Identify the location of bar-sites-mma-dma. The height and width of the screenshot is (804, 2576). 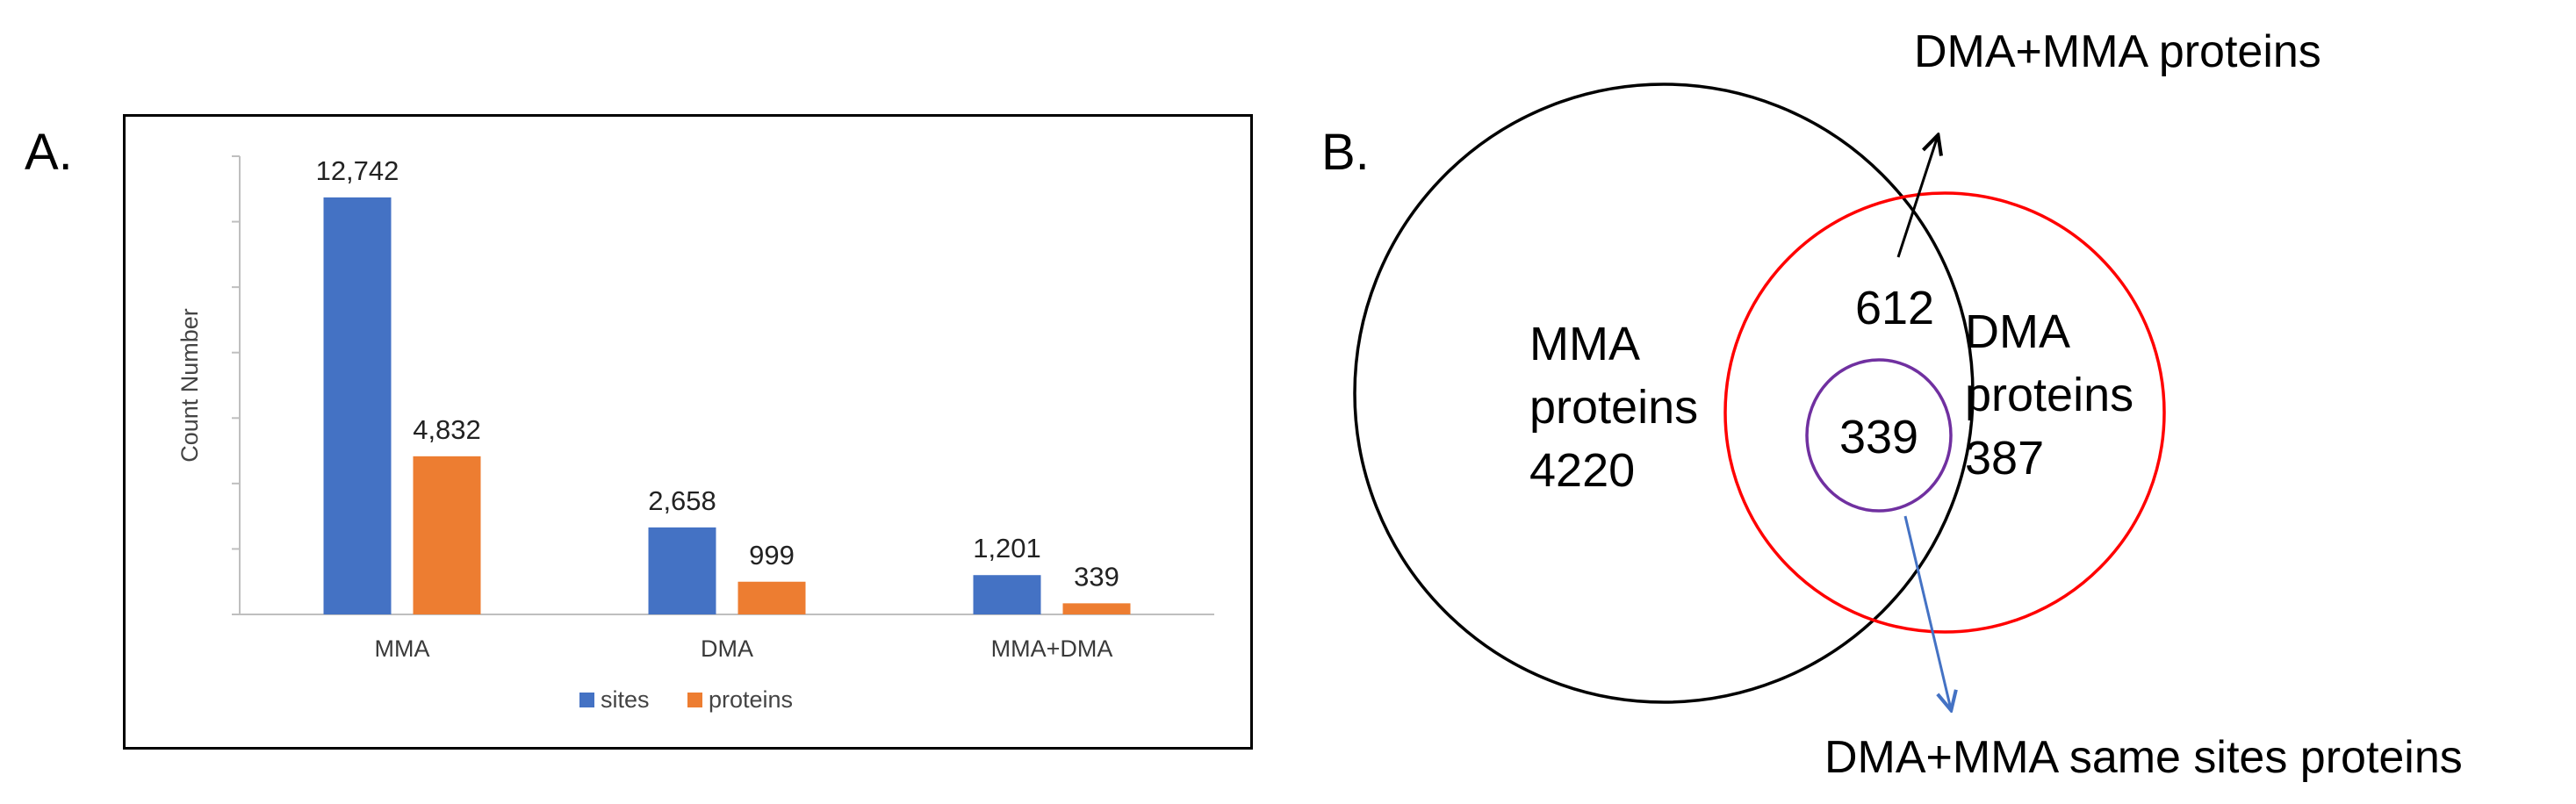
(1007, 595).